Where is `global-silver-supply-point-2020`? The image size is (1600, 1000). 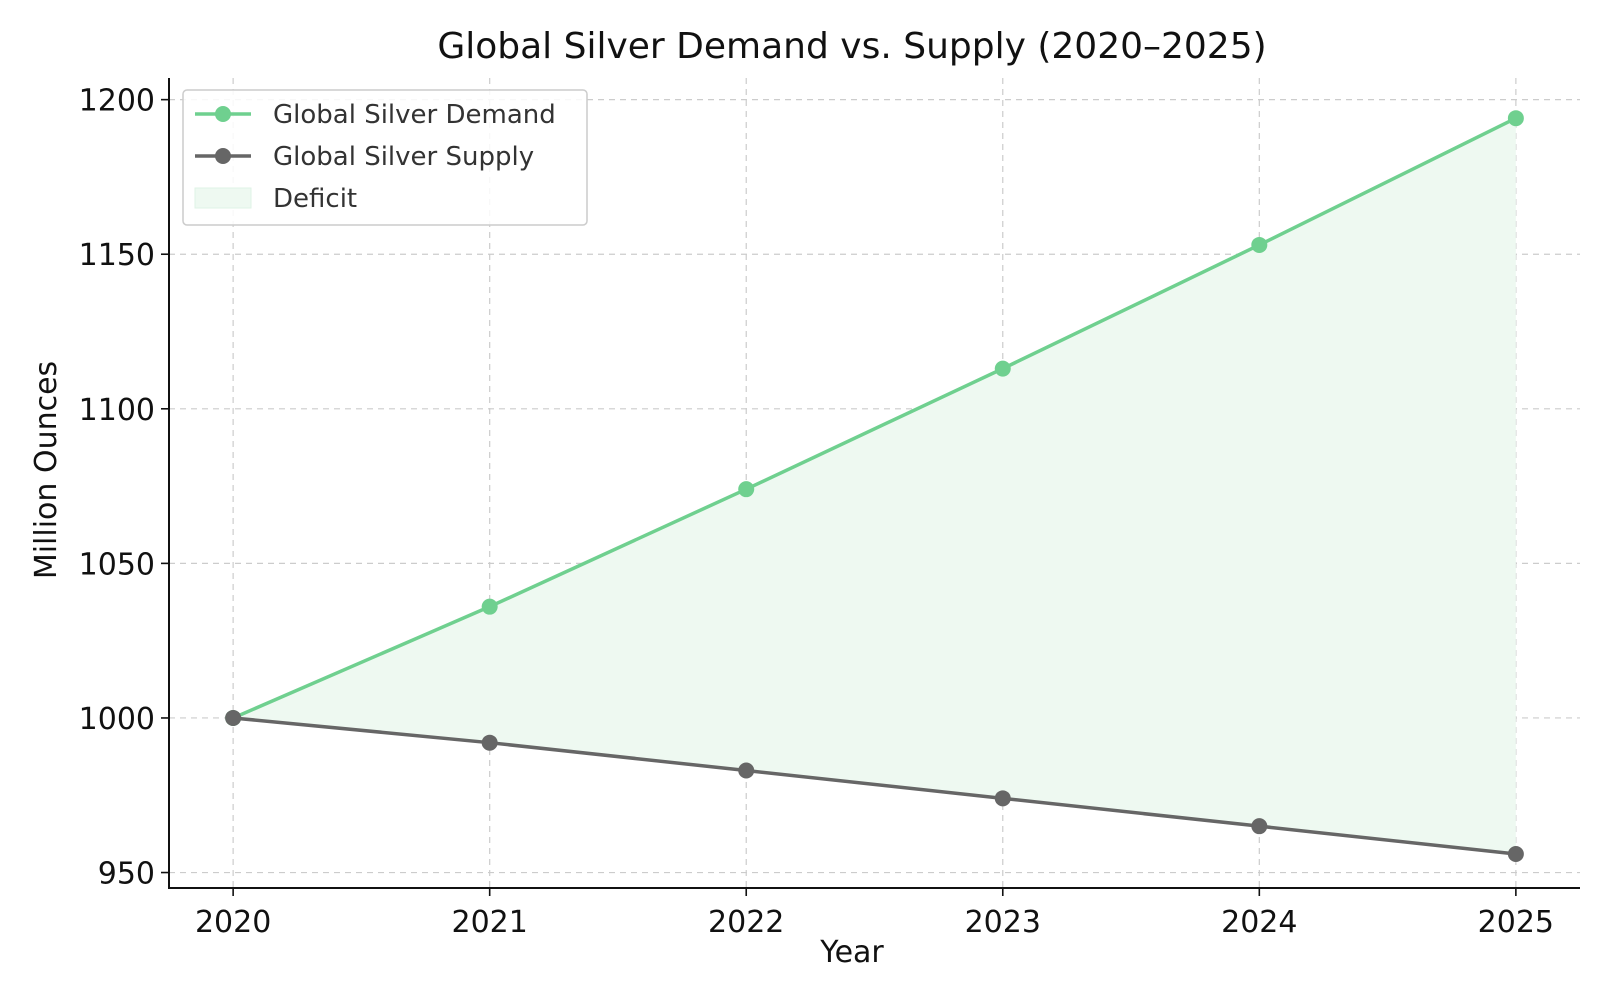
global-silver-supply-point-2020 is located at coordinates (233, 717).